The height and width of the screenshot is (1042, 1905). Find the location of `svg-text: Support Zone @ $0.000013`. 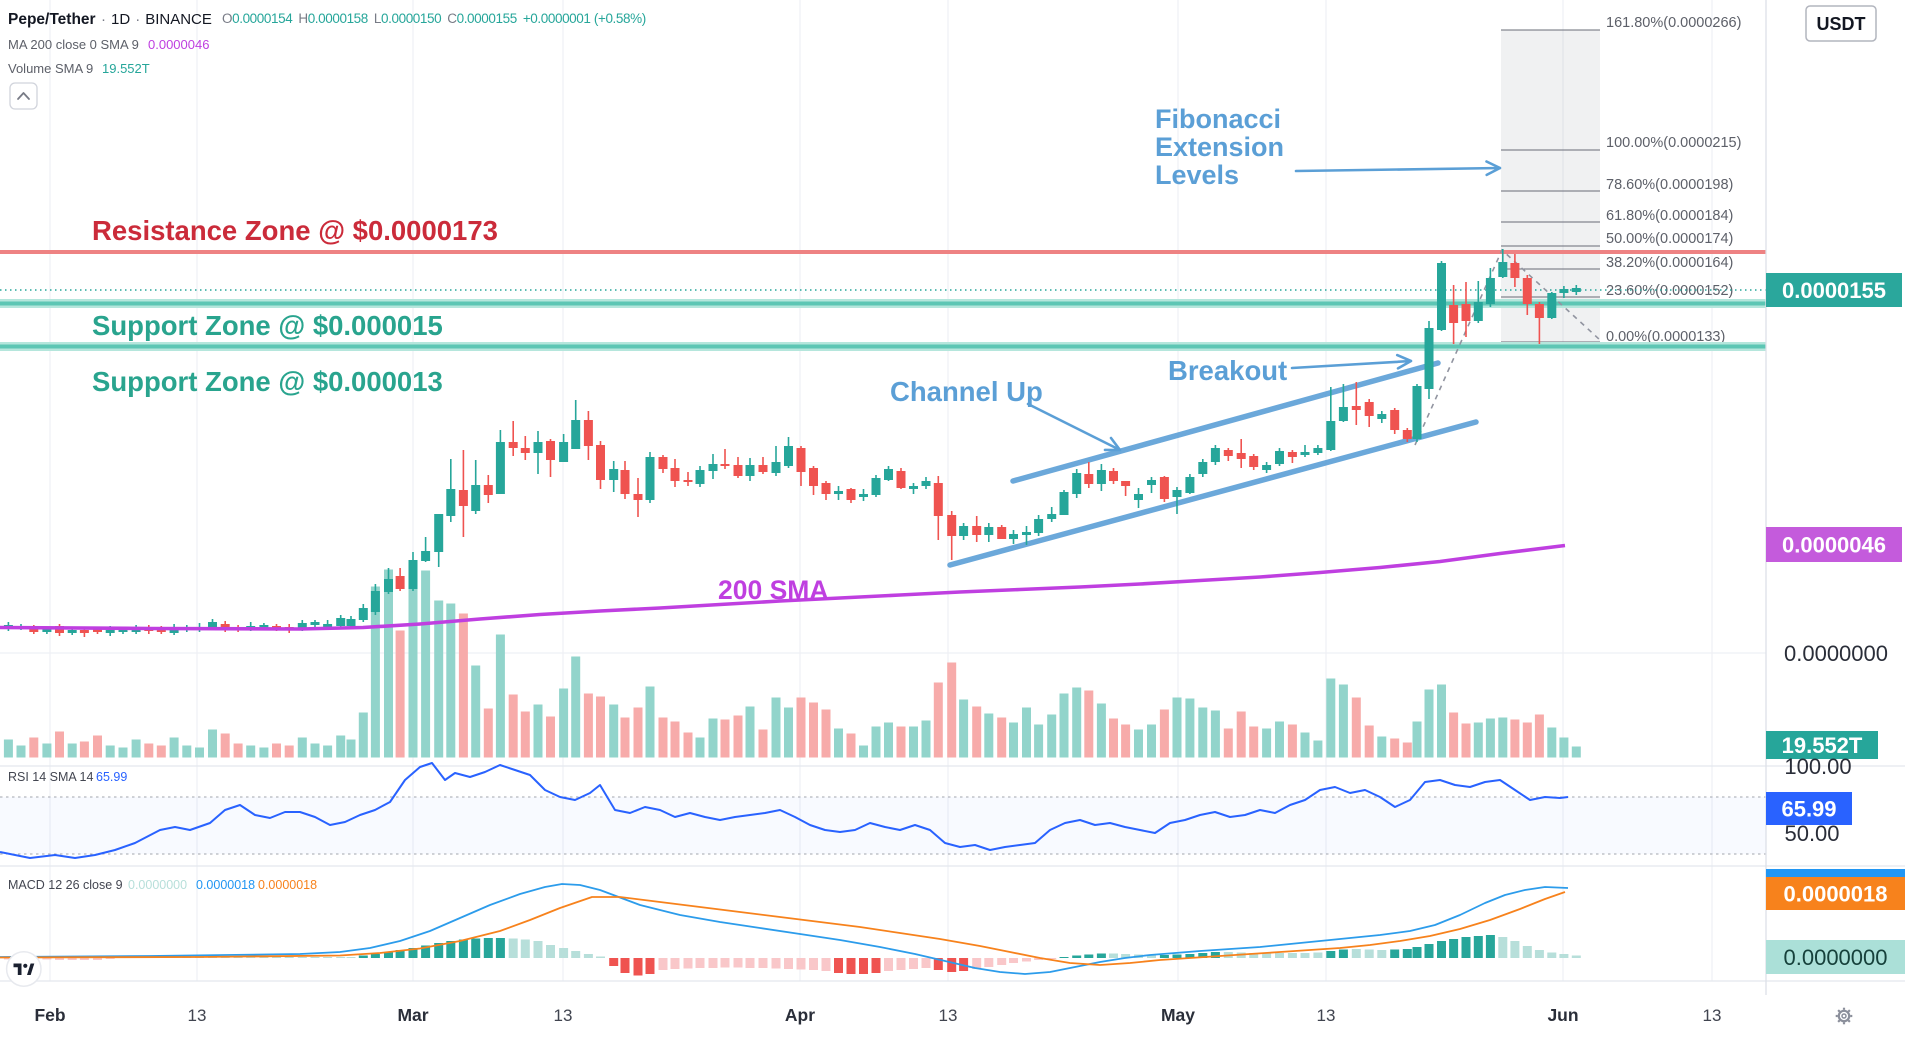

svg-text: Support Zone @ $0.000013 is located at coordinates (267, 381).